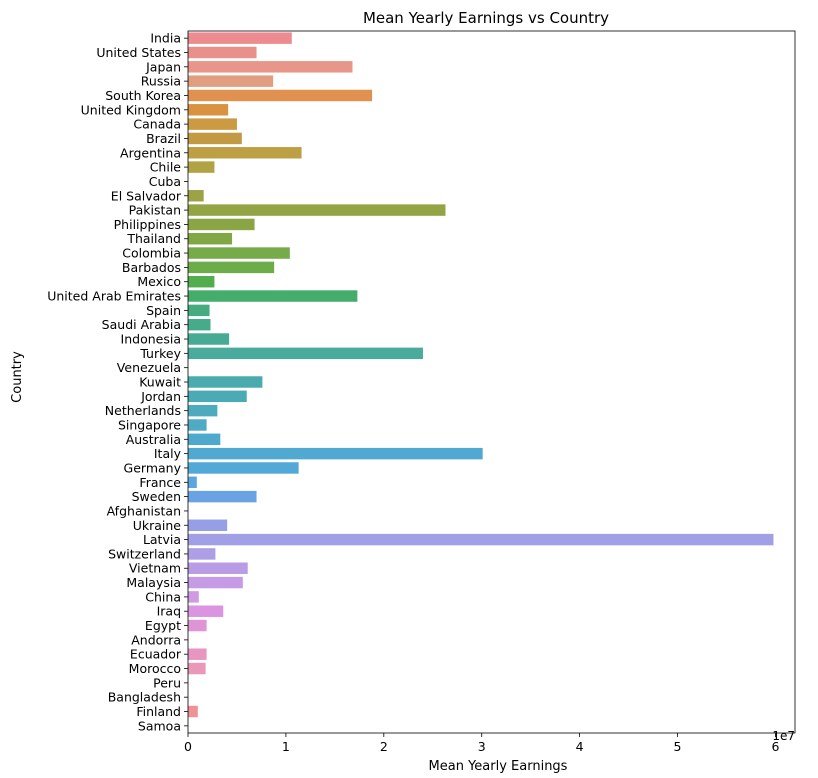  What do you see at coordinates (156, 654) in the screenshot?
I see `y-tick-label: Ecuador` at bounding box center [156, 654].